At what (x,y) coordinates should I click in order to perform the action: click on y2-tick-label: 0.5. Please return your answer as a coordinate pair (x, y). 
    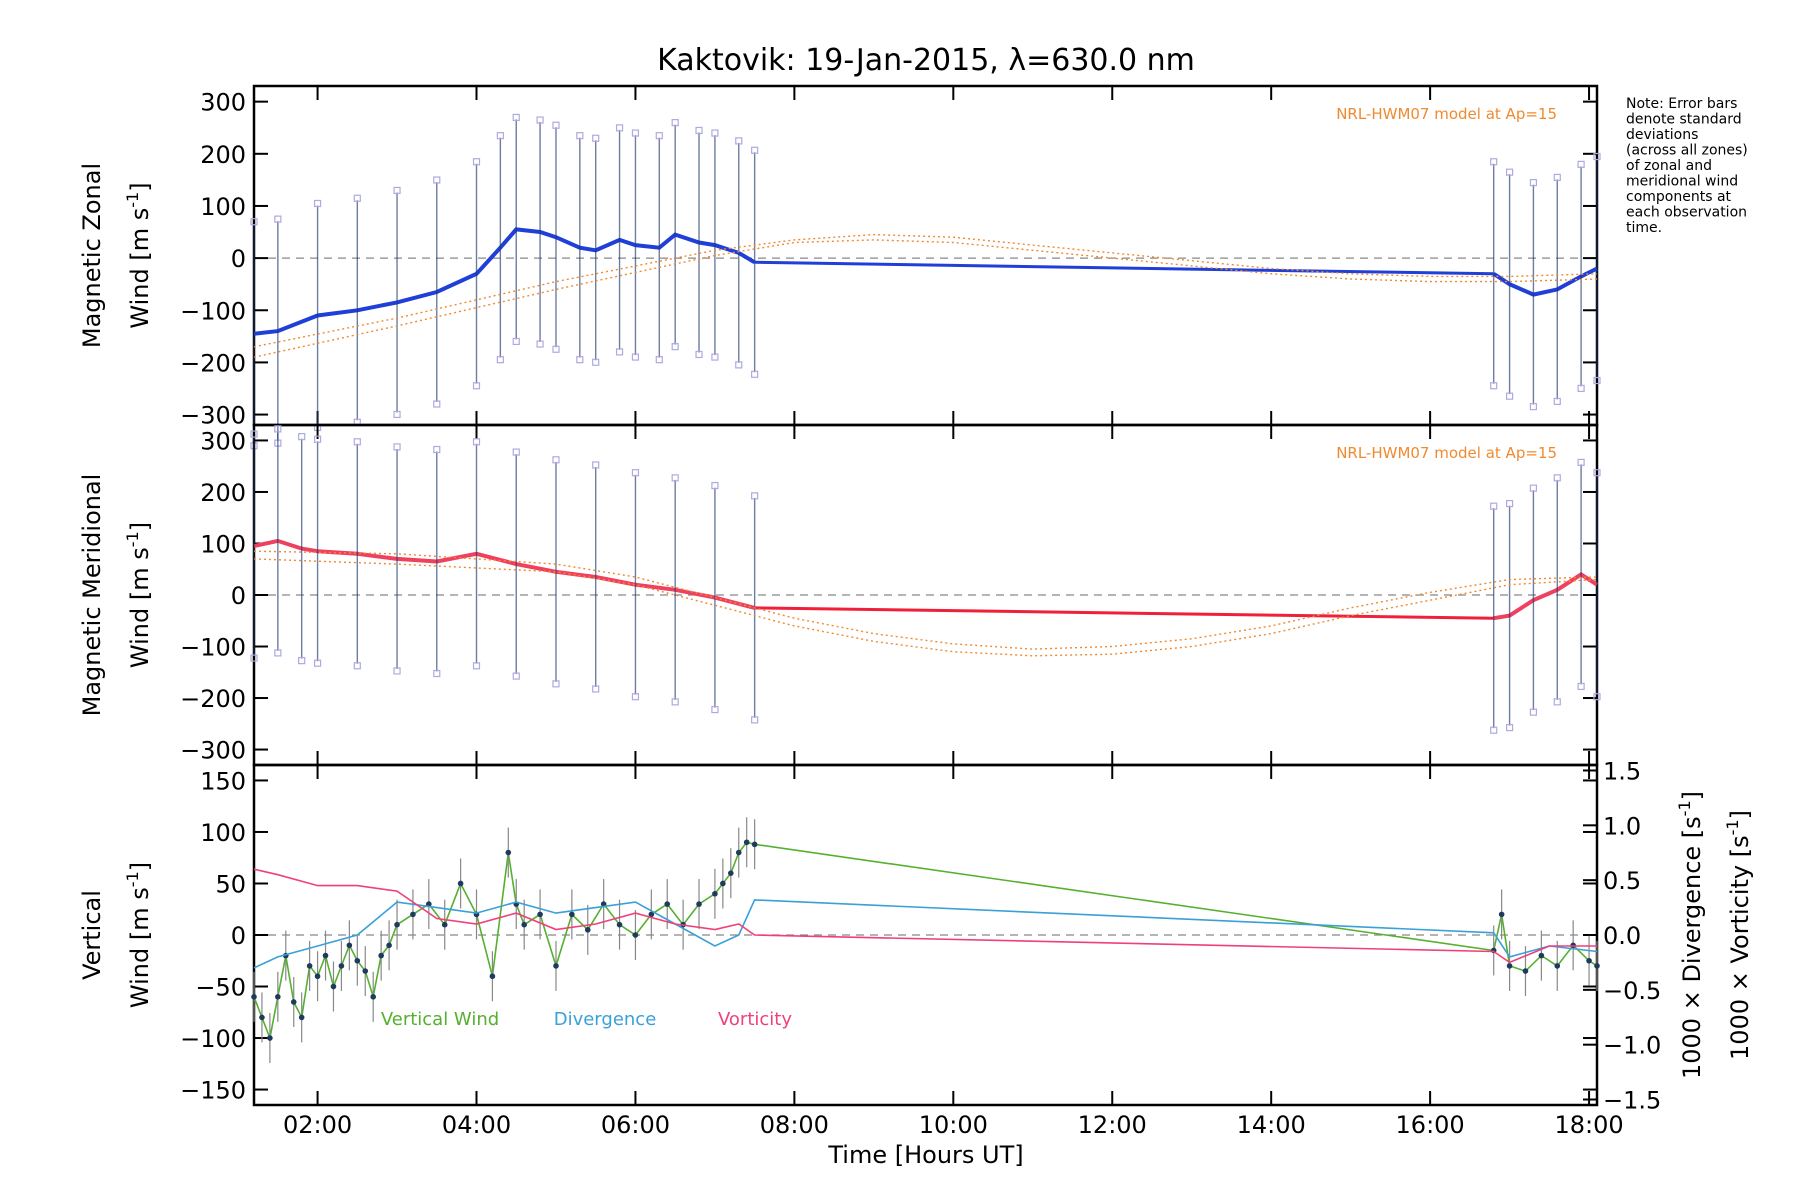
    Looking at the image, I should click on (1622, 881).